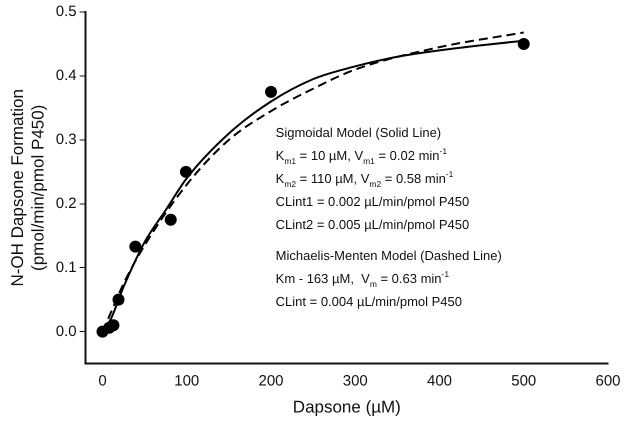 This screenshot has width=636, height=426. What do you see at coordinates (66, 331) in the screenshot?
I see `y-tick-label: 0.0` at bounding box center [66, 331].